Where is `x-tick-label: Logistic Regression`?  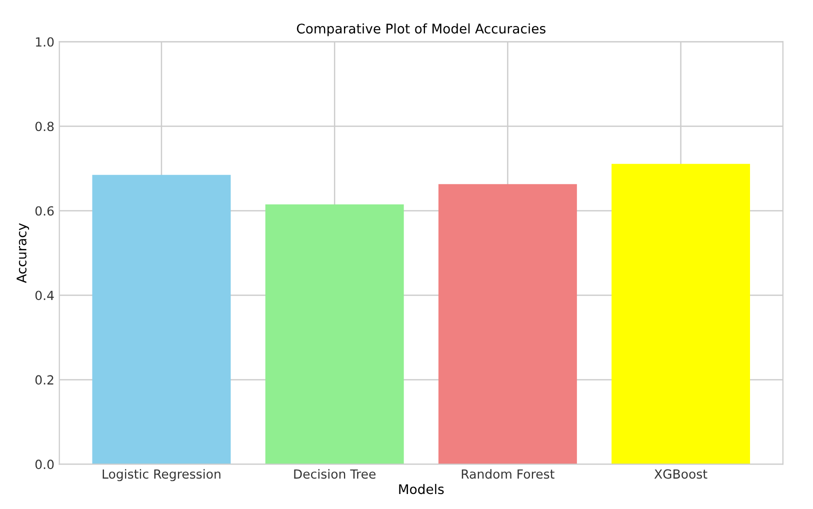
x-tick-label: Logistic Regression is located at coordinates (161, 475).